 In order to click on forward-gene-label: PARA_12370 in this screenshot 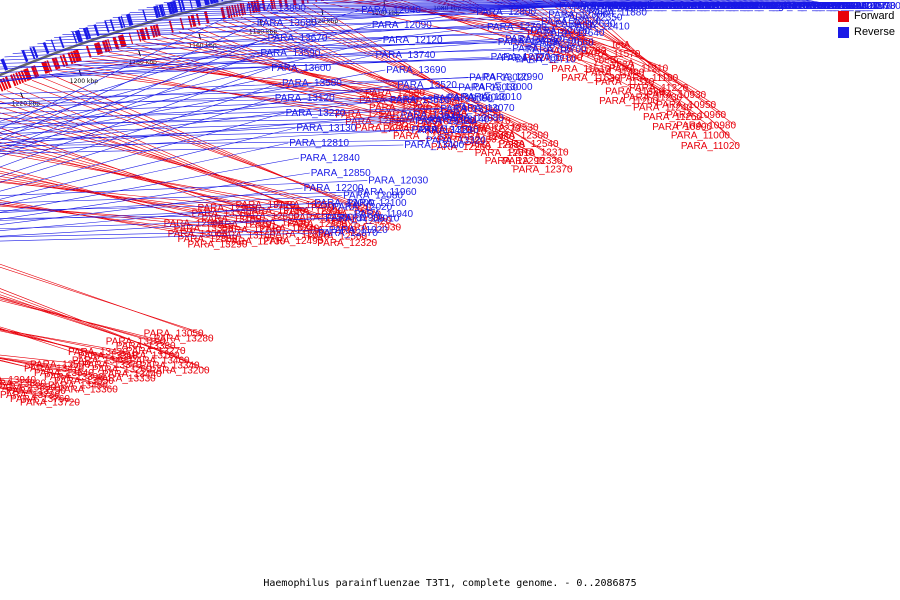, I will do `click(543, 169)`.